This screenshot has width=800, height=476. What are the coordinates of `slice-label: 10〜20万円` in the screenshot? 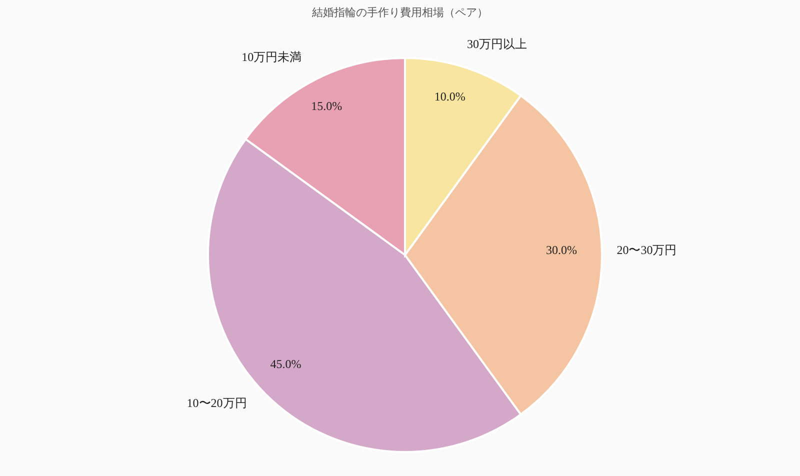 It's located at (216, 403).